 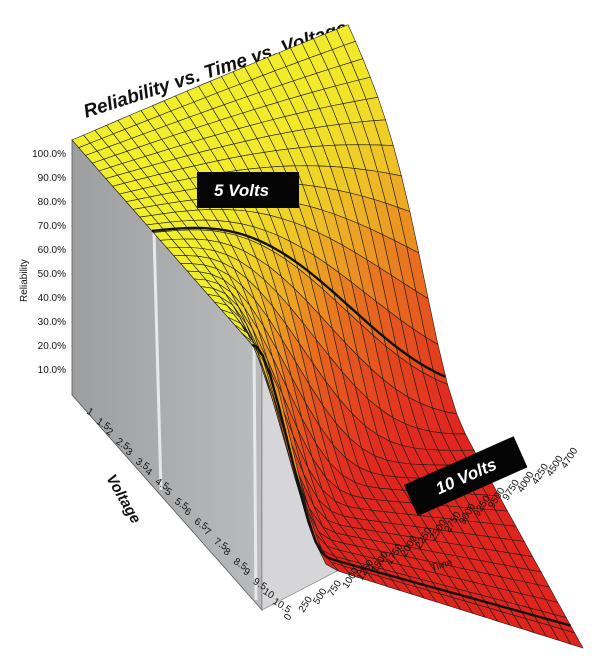 I want to click on voltage-tick-label: 7, so click(x=207, y=532).